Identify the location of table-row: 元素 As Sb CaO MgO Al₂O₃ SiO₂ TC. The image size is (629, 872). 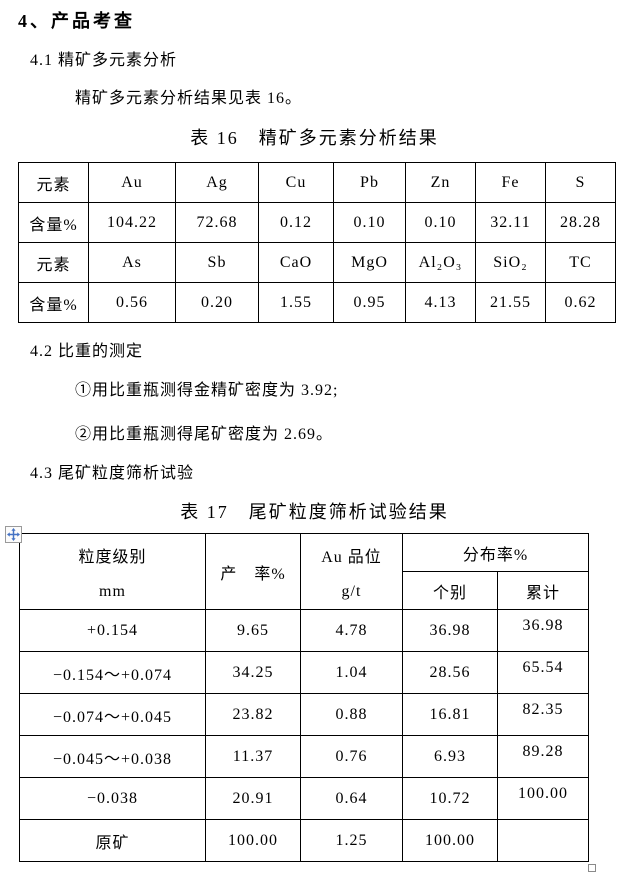
(317, 262).